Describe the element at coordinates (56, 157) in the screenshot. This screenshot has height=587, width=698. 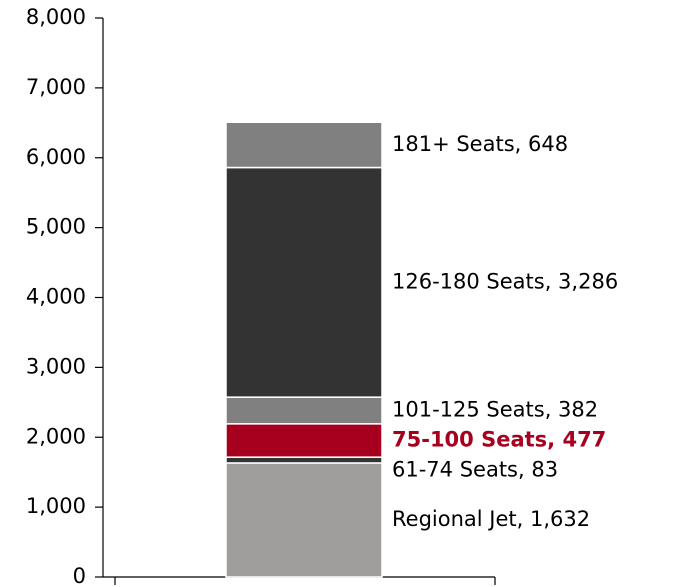
I see `y-tick-label: 6,000` at that location.